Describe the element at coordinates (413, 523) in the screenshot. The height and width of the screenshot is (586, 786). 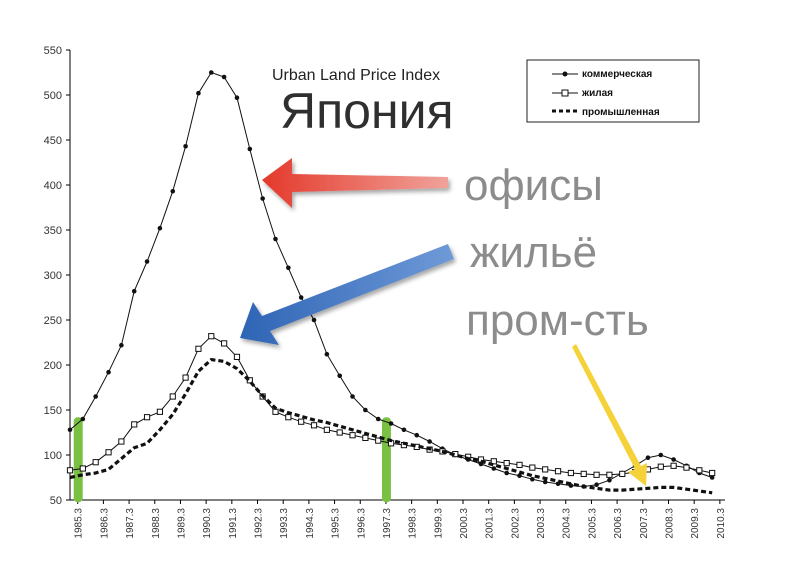
I see `x-tick-label: 1998.3` at that location.